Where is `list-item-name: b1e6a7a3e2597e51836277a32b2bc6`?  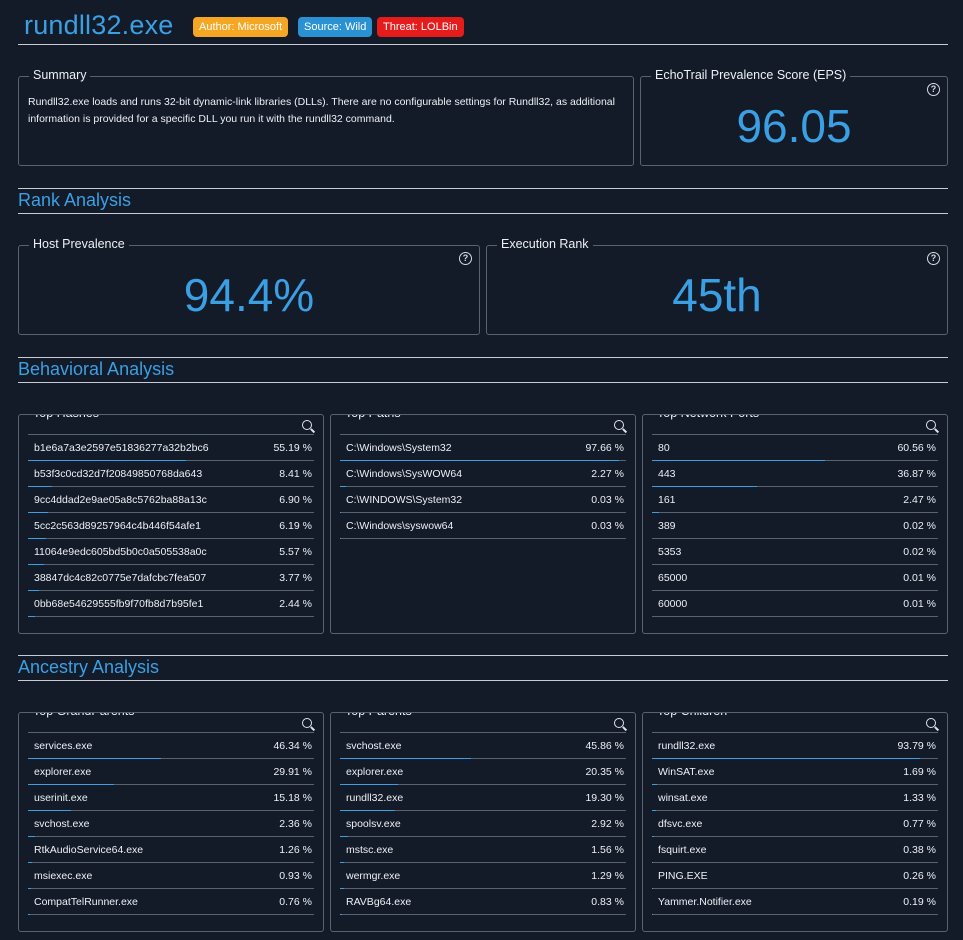
list-item-name: b1e6a7a3e2597e51836277a32b2bc6 is located at coordinates (121, 448).